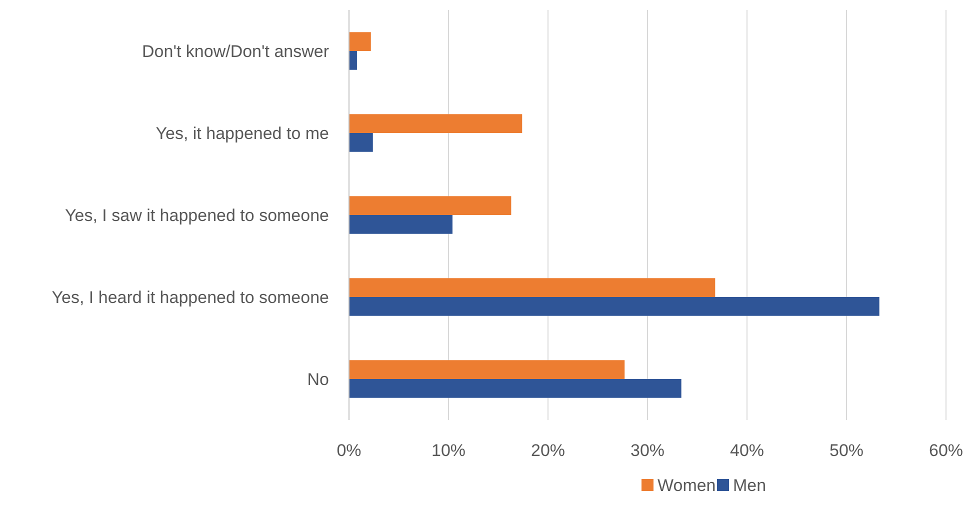  What do you see at coordinates (190, 297) in the screenshot?
I see `y-tick-label: Yes, I heard it happened to someone` at bounding box center [190, 297].